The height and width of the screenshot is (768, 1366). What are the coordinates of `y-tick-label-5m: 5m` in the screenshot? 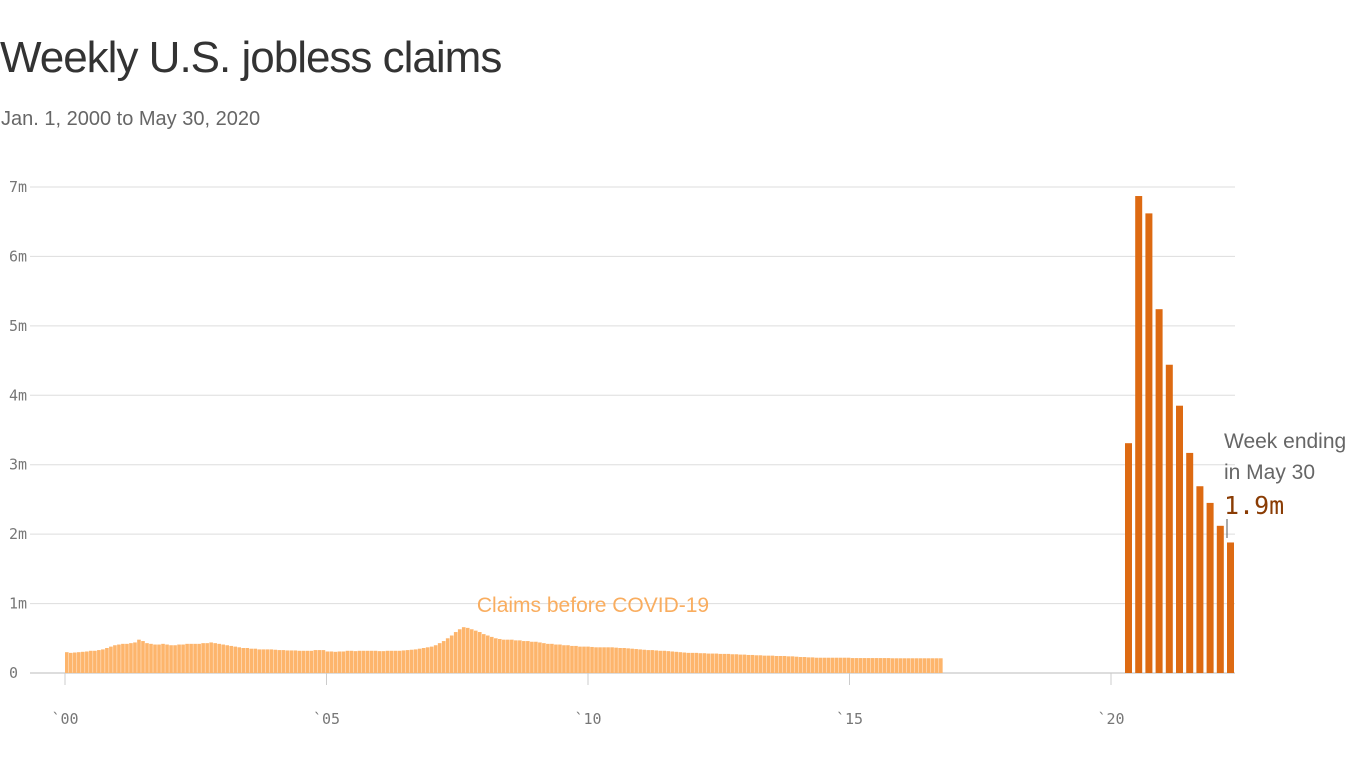 It's located at (18, 326).